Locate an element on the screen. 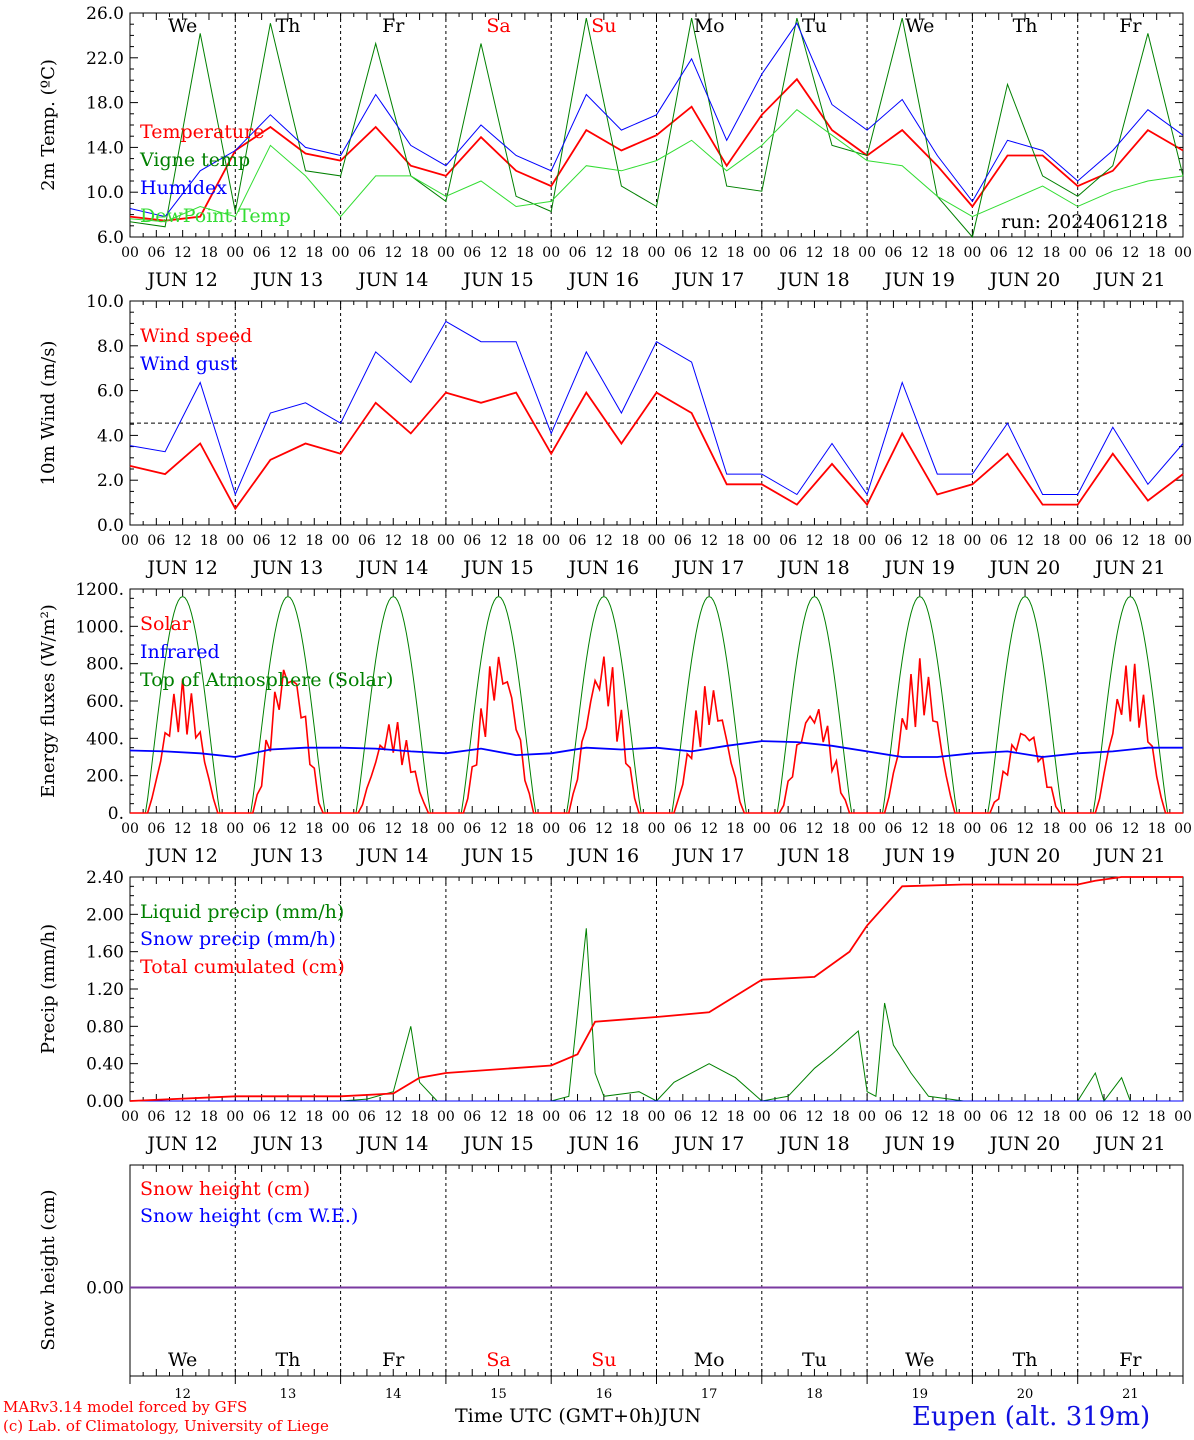 This screenshot has width=1194, height=1440. y-tick-label: 0.00 is located at coordinates (105, 1289).